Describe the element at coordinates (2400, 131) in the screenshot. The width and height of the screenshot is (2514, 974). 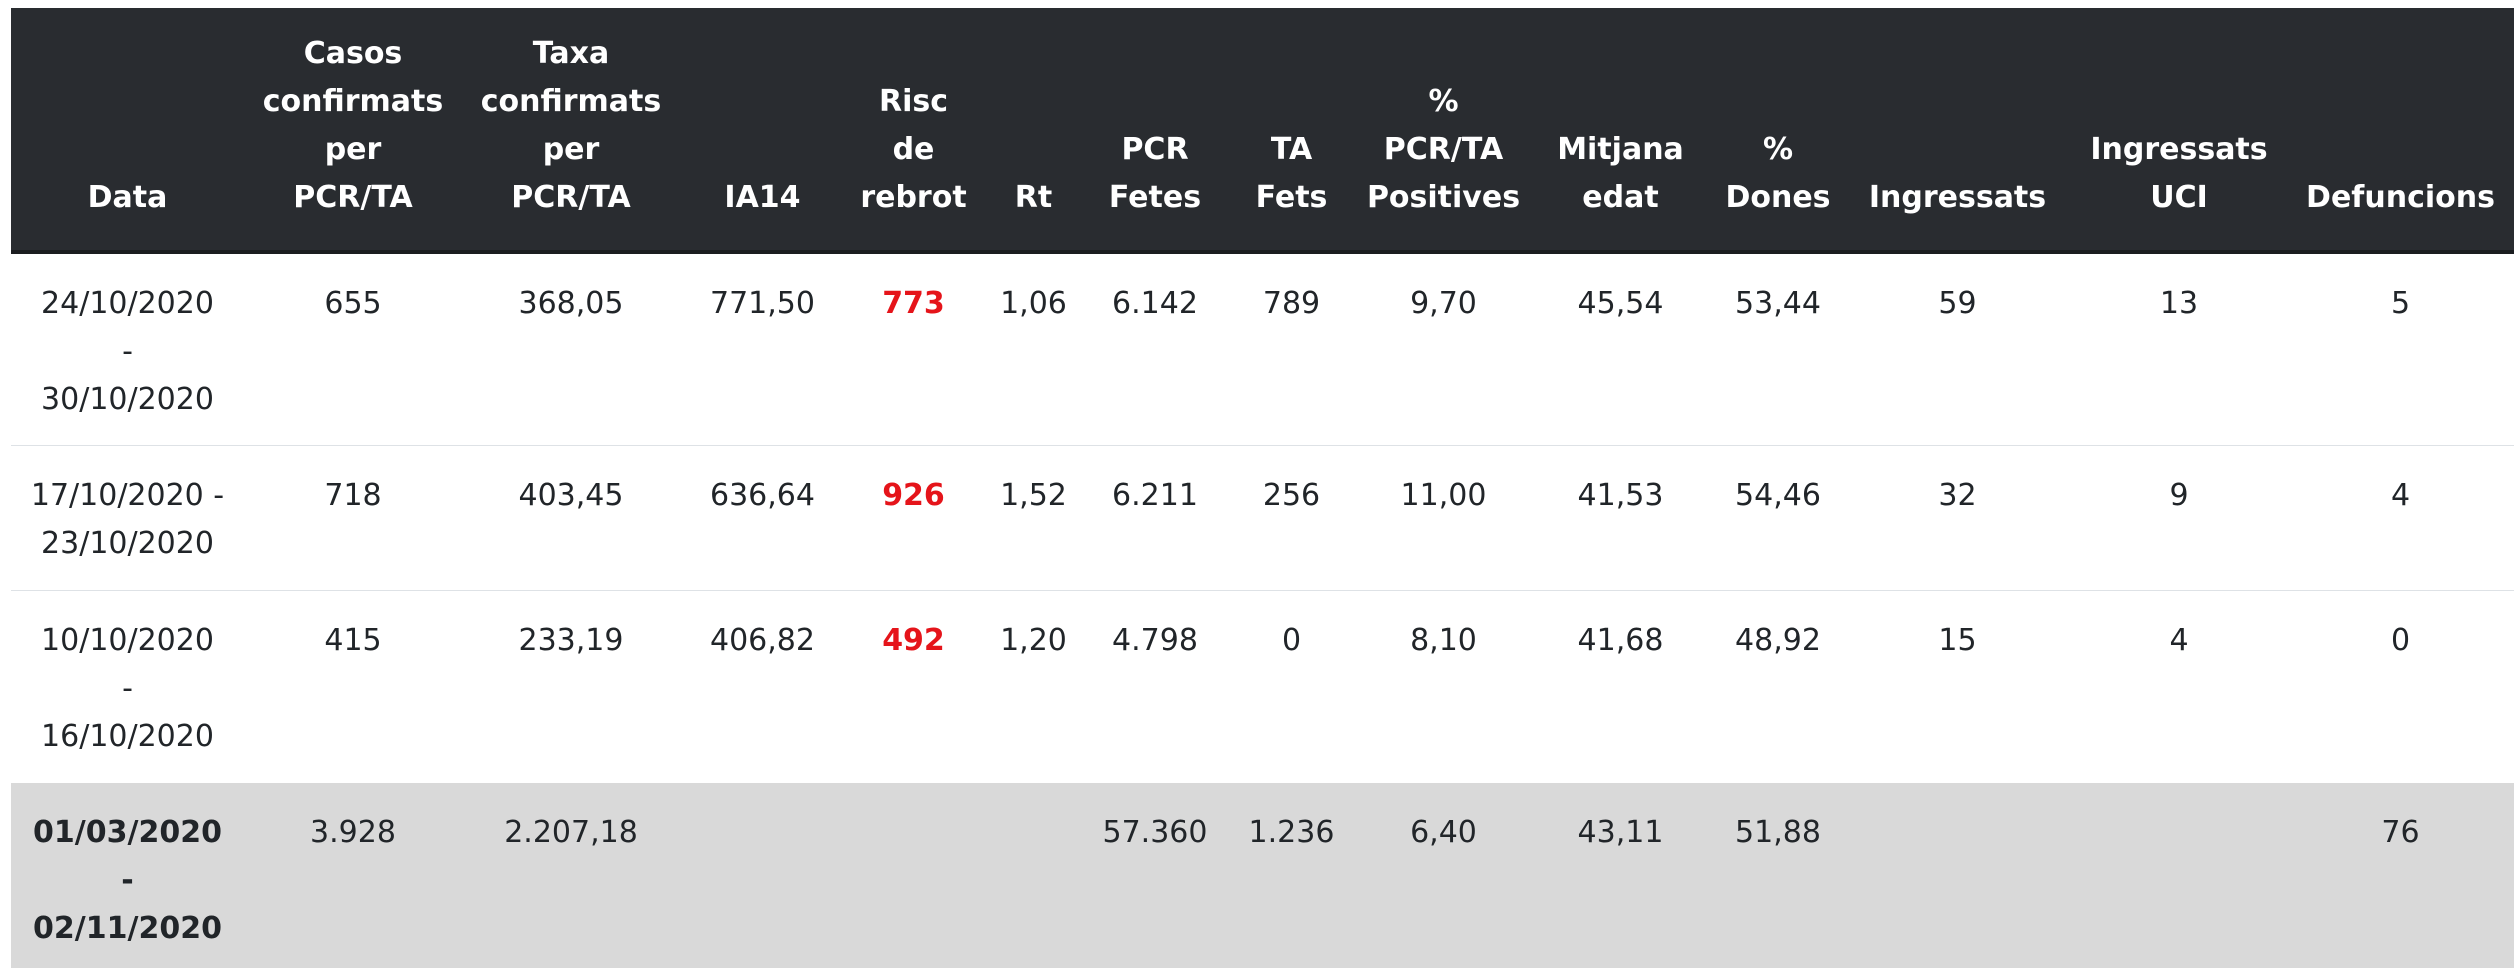
I see `header-defuncions: Defuncions` at that location.